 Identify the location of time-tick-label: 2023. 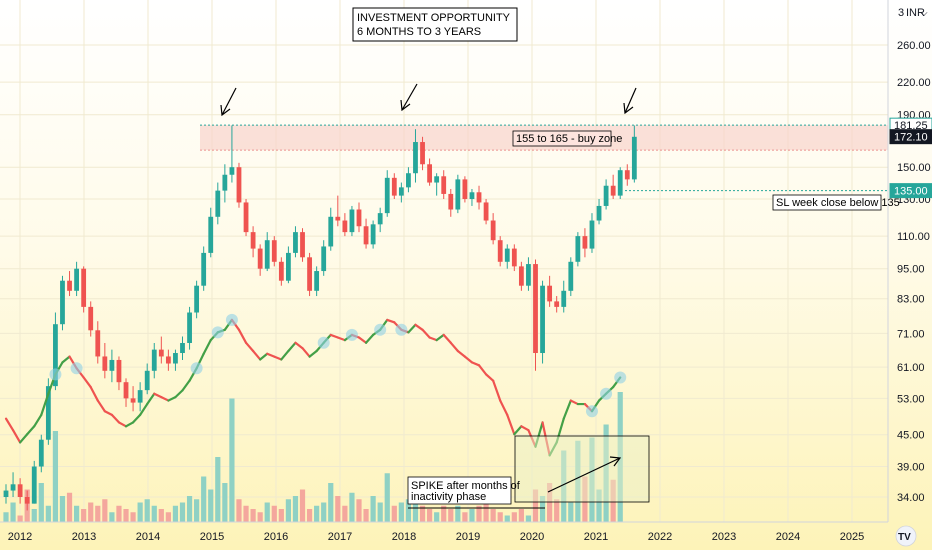
(724, 537).